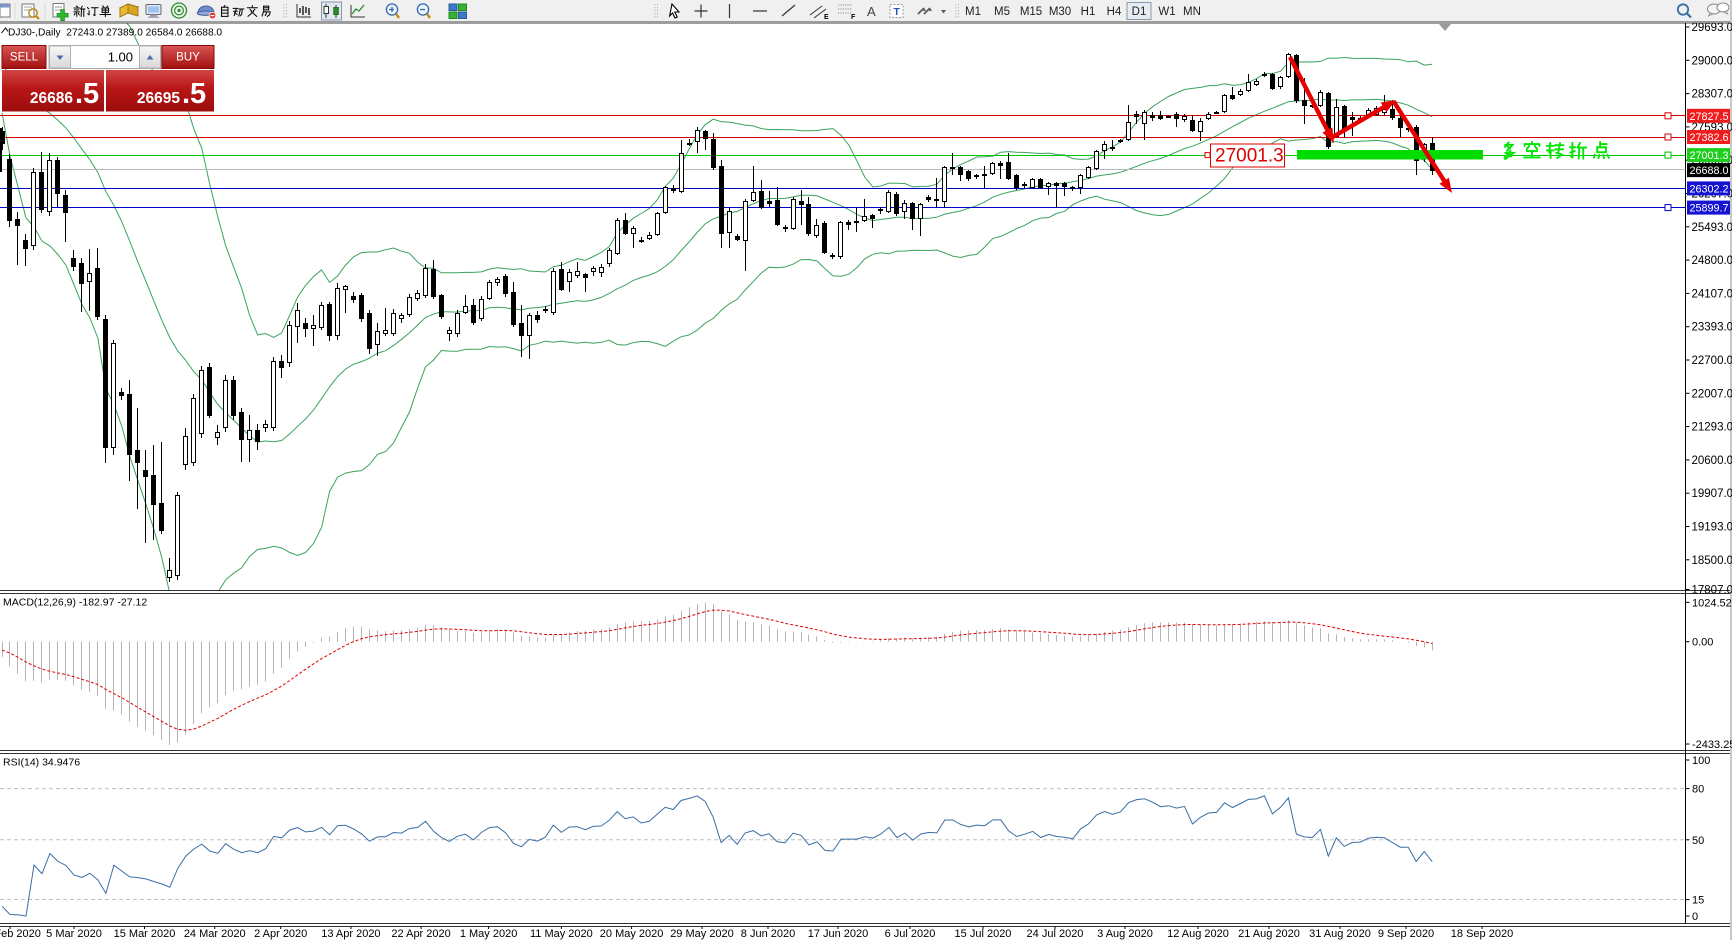  I want to click on svg-text: 8 Jun 2020, so click(768, 934).